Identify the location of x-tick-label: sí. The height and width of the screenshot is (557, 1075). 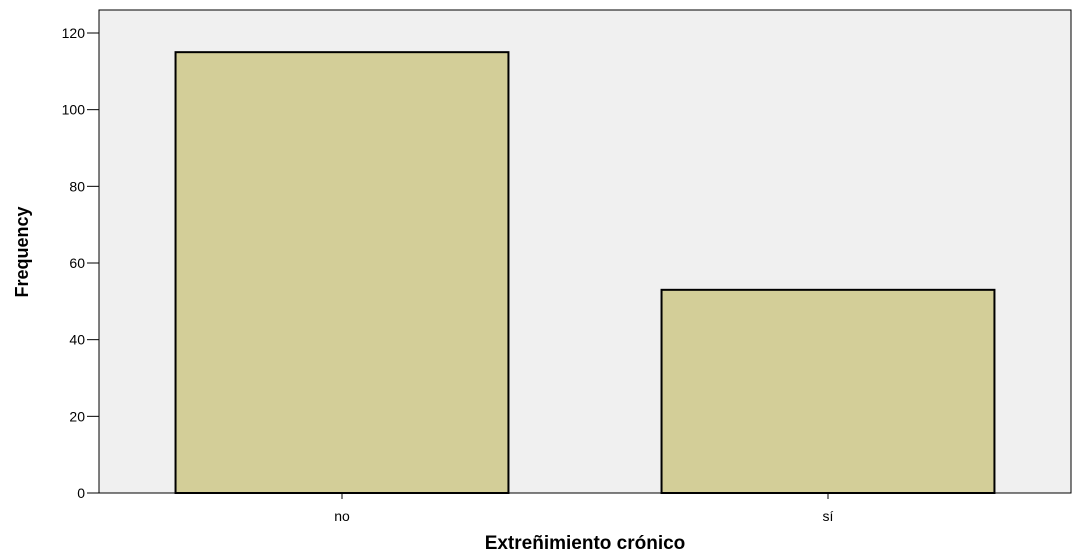
(828, 516).